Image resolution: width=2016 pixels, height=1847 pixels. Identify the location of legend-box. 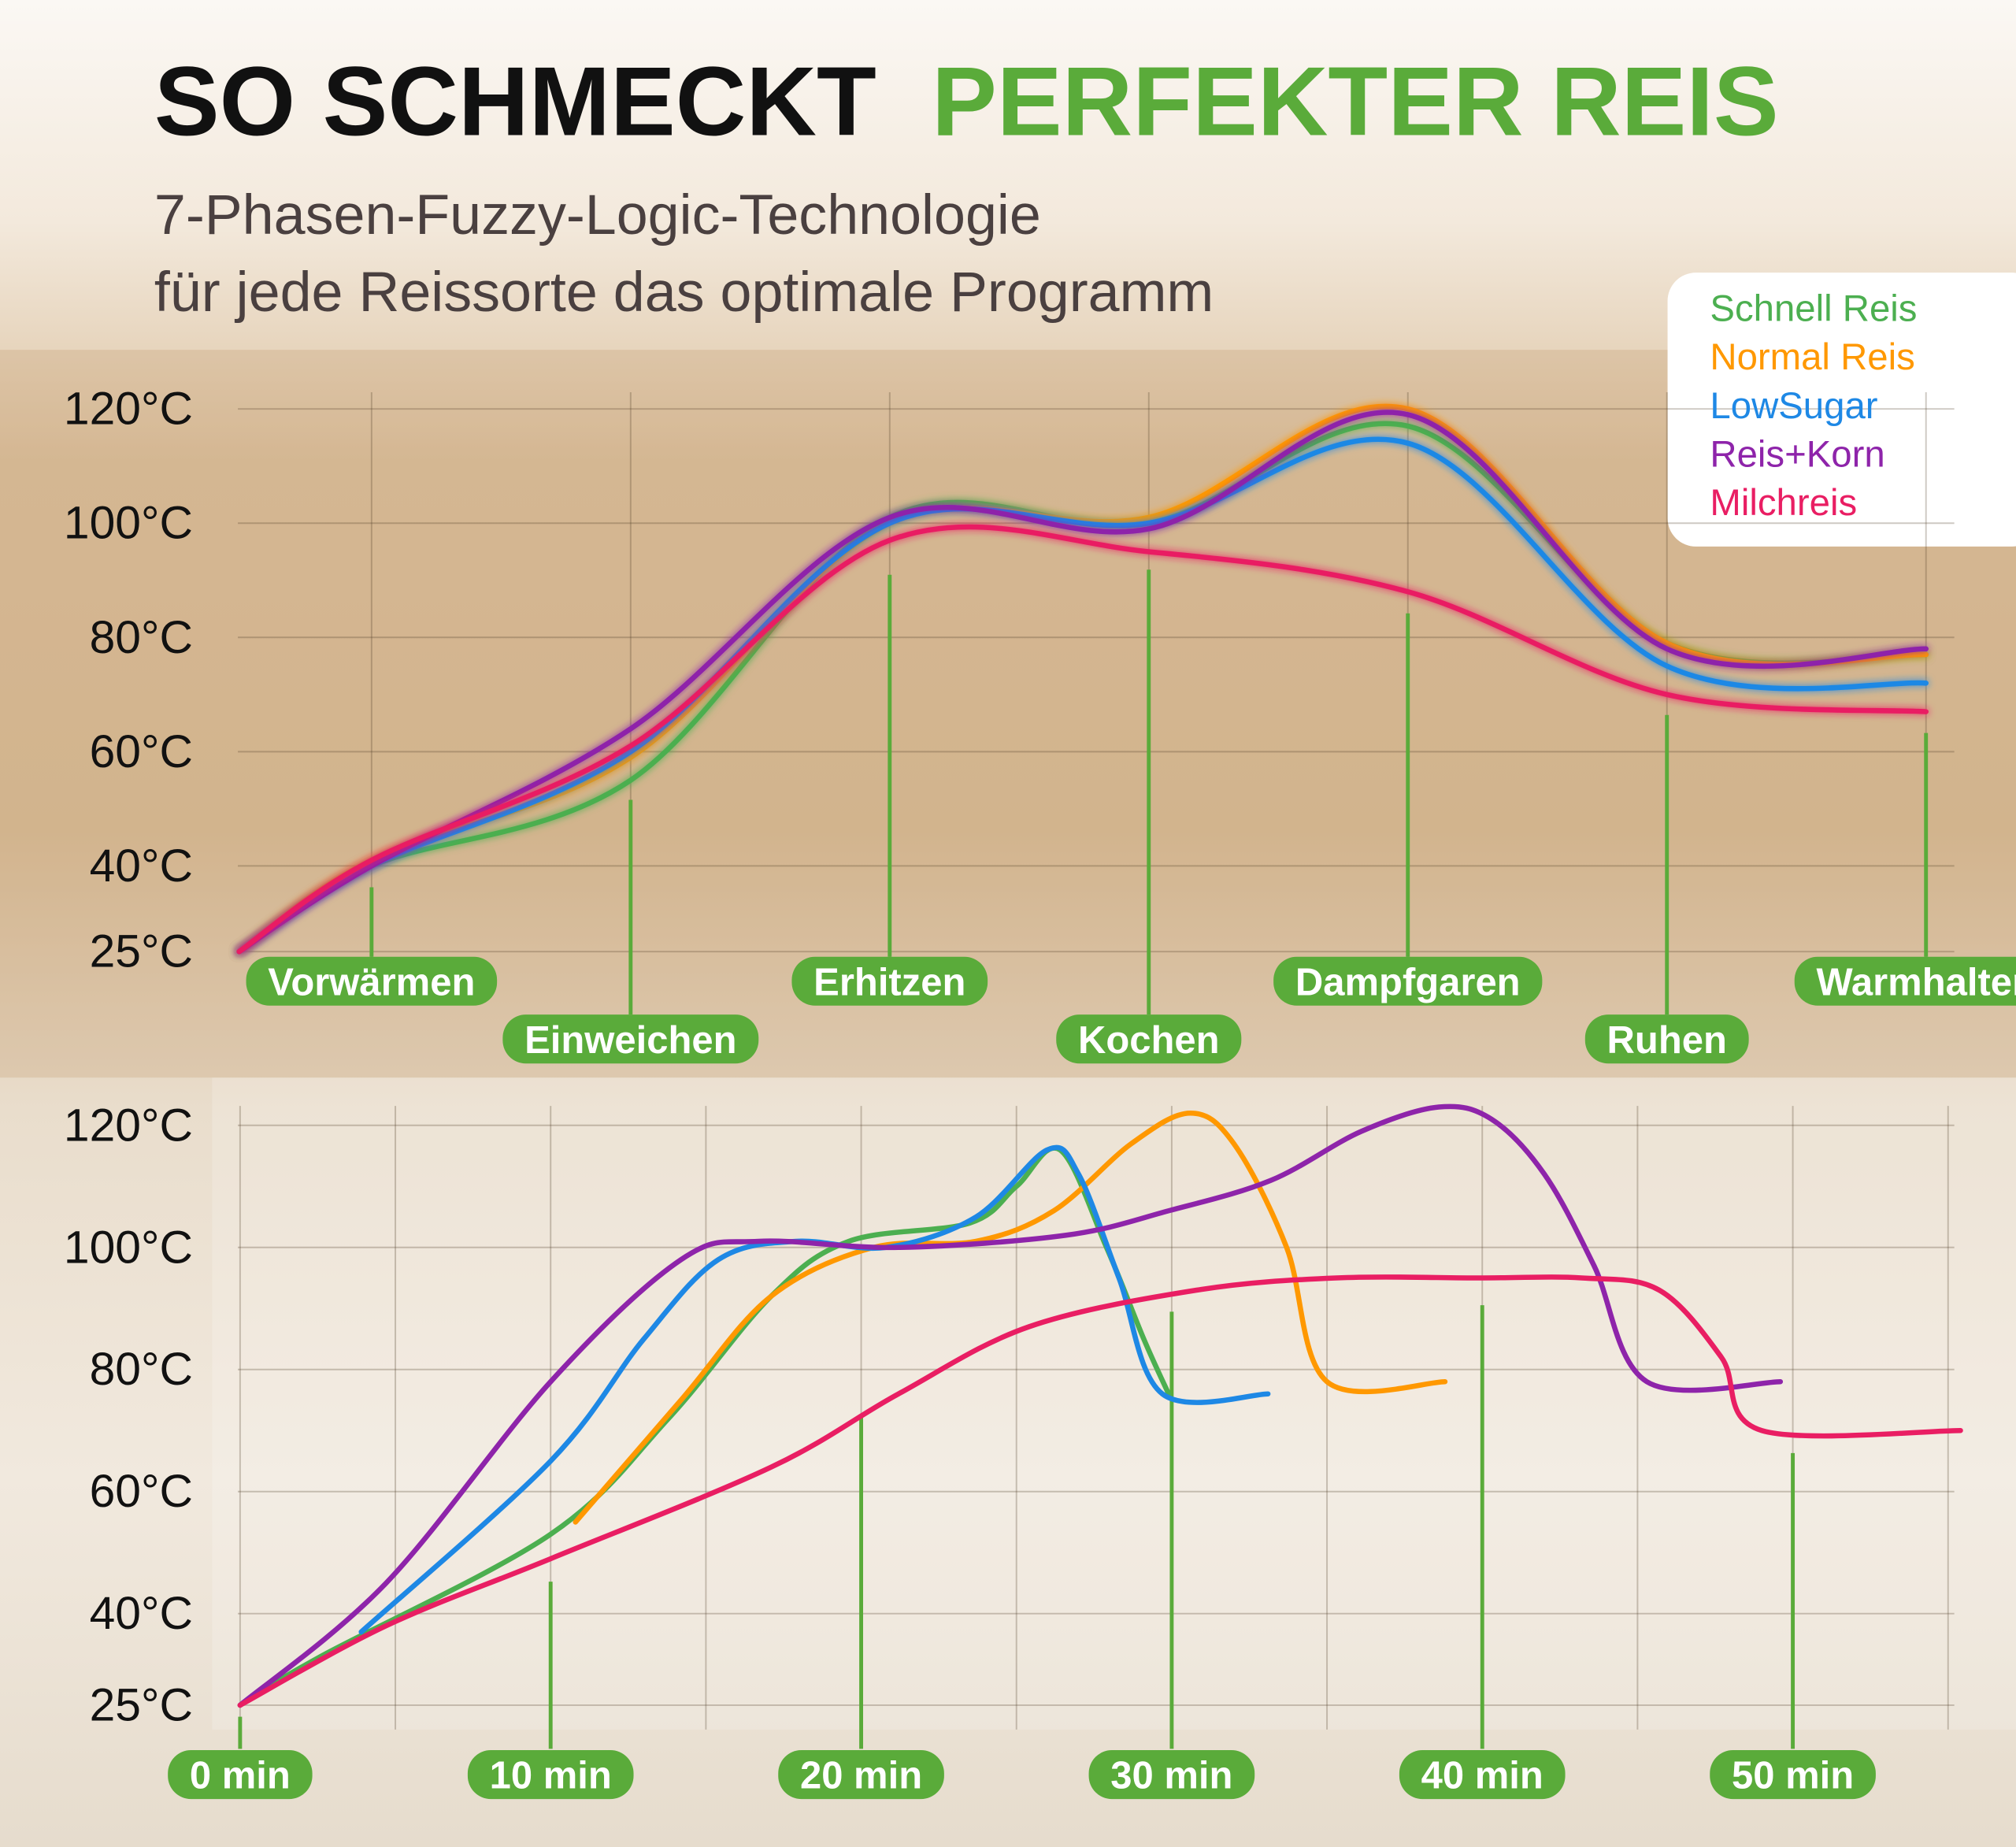
(1841, 410).